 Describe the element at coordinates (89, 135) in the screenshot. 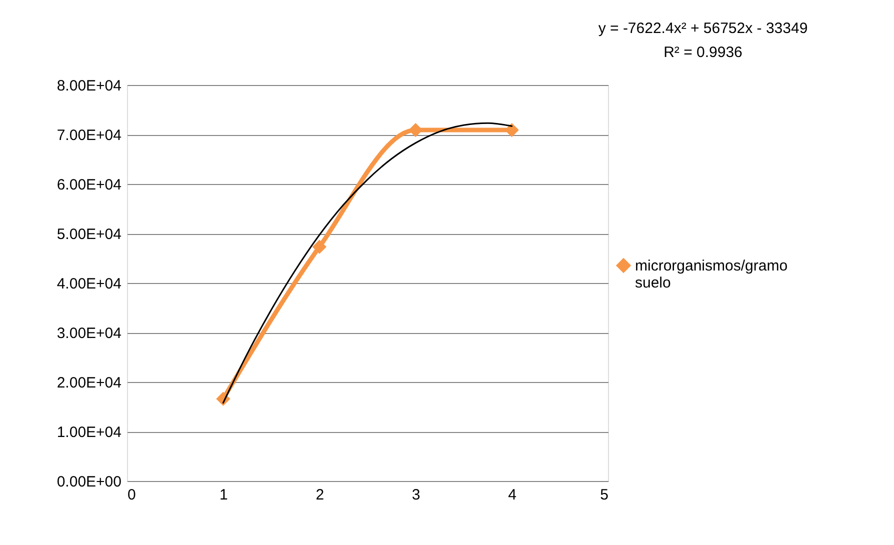

I see `y-tick-label: 7.00E+04` at that location.